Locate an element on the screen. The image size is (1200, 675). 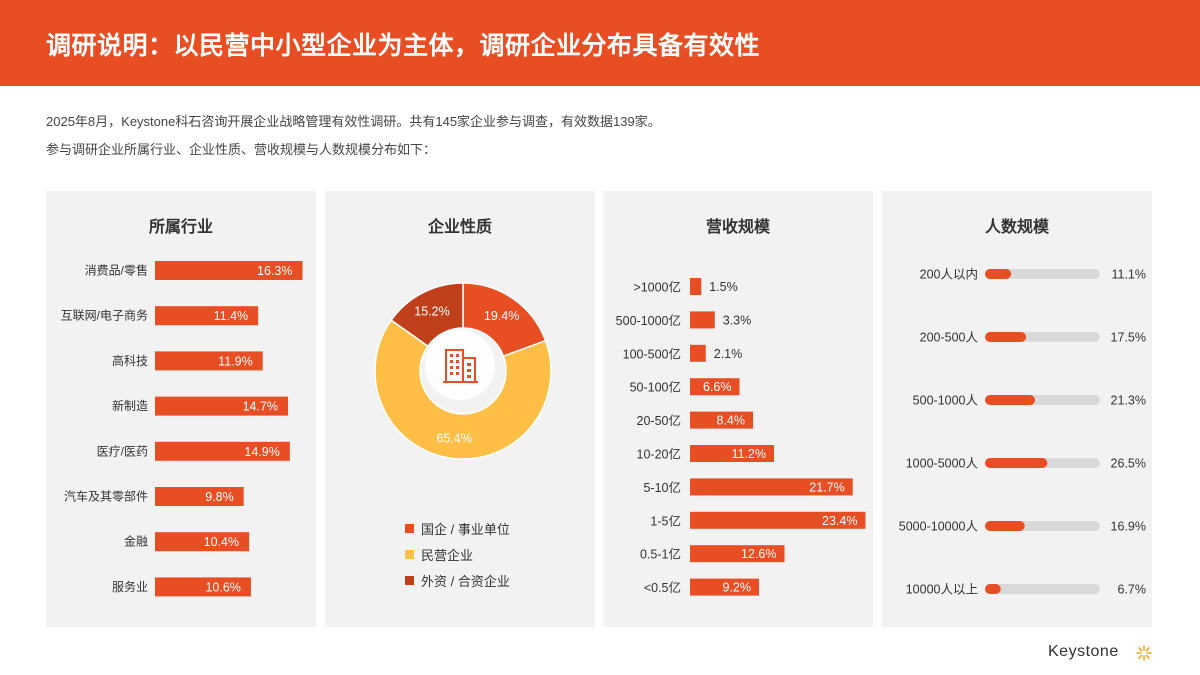
revenue-value-label-item-5: 8.4% is located at coordinates (731, 421).